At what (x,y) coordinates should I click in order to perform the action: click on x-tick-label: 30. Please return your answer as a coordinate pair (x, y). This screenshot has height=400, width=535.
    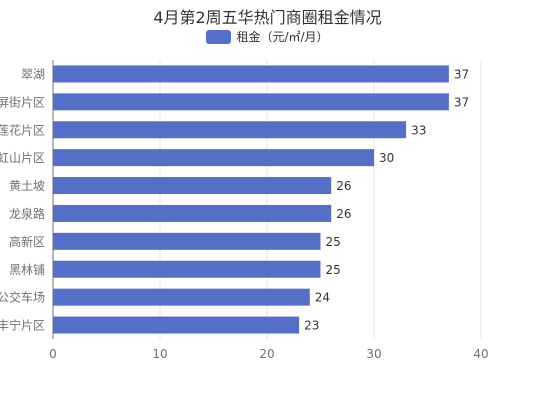
    Looking at the image, I should click on (373, 354).